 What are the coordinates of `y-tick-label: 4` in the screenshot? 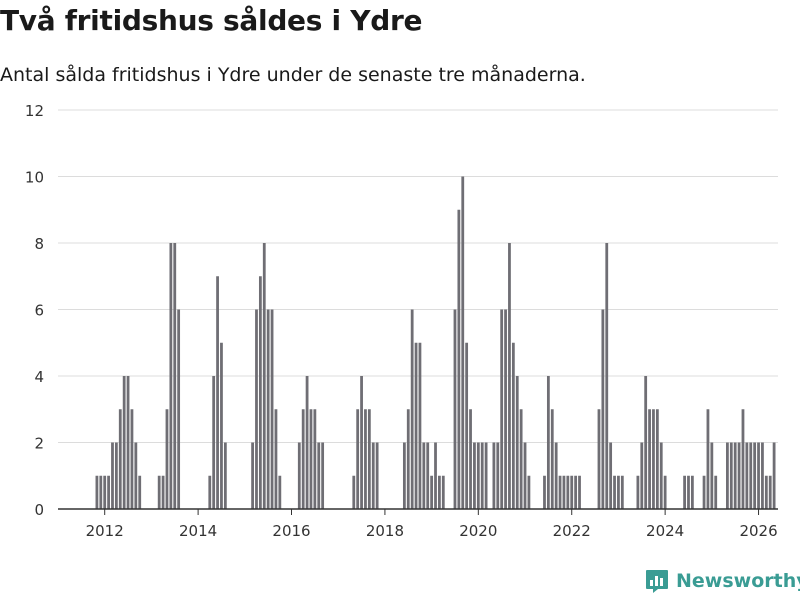 It's located at (39, 377).